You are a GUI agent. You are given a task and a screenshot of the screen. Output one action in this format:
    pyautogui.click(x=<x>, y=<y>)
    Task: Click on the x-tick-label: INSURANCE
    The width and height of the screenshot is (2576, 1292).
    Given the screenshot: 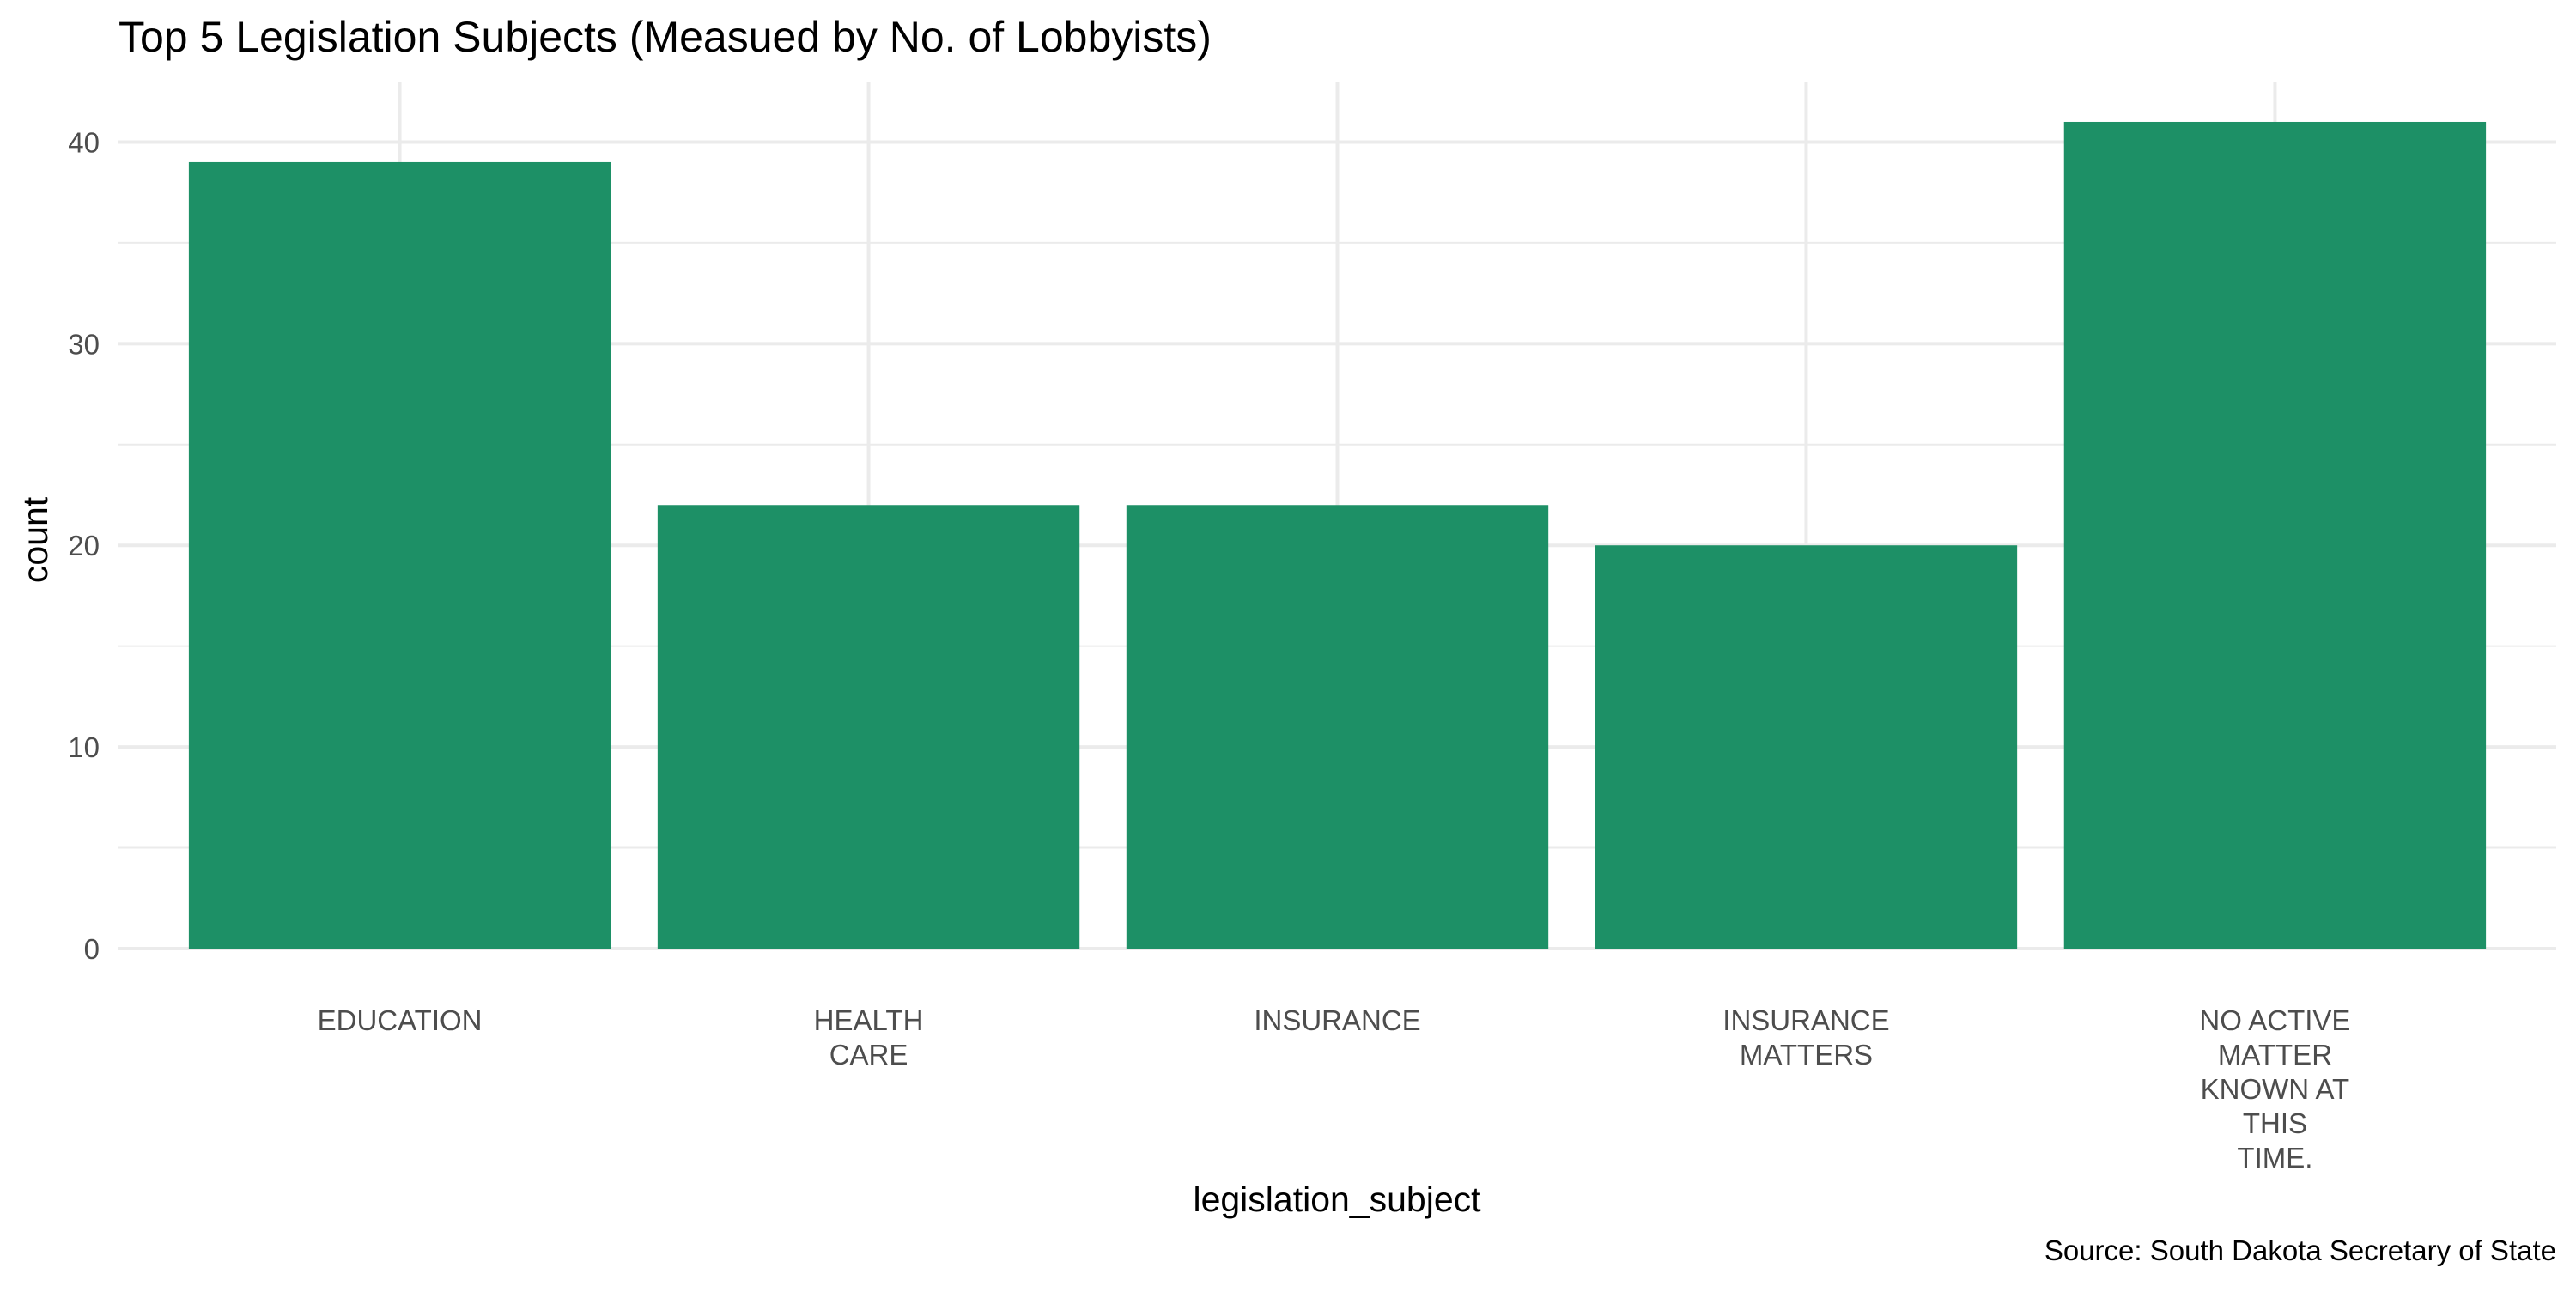 What is the action you would take?
    pyautogui.click(x=1337, y=1020)
    